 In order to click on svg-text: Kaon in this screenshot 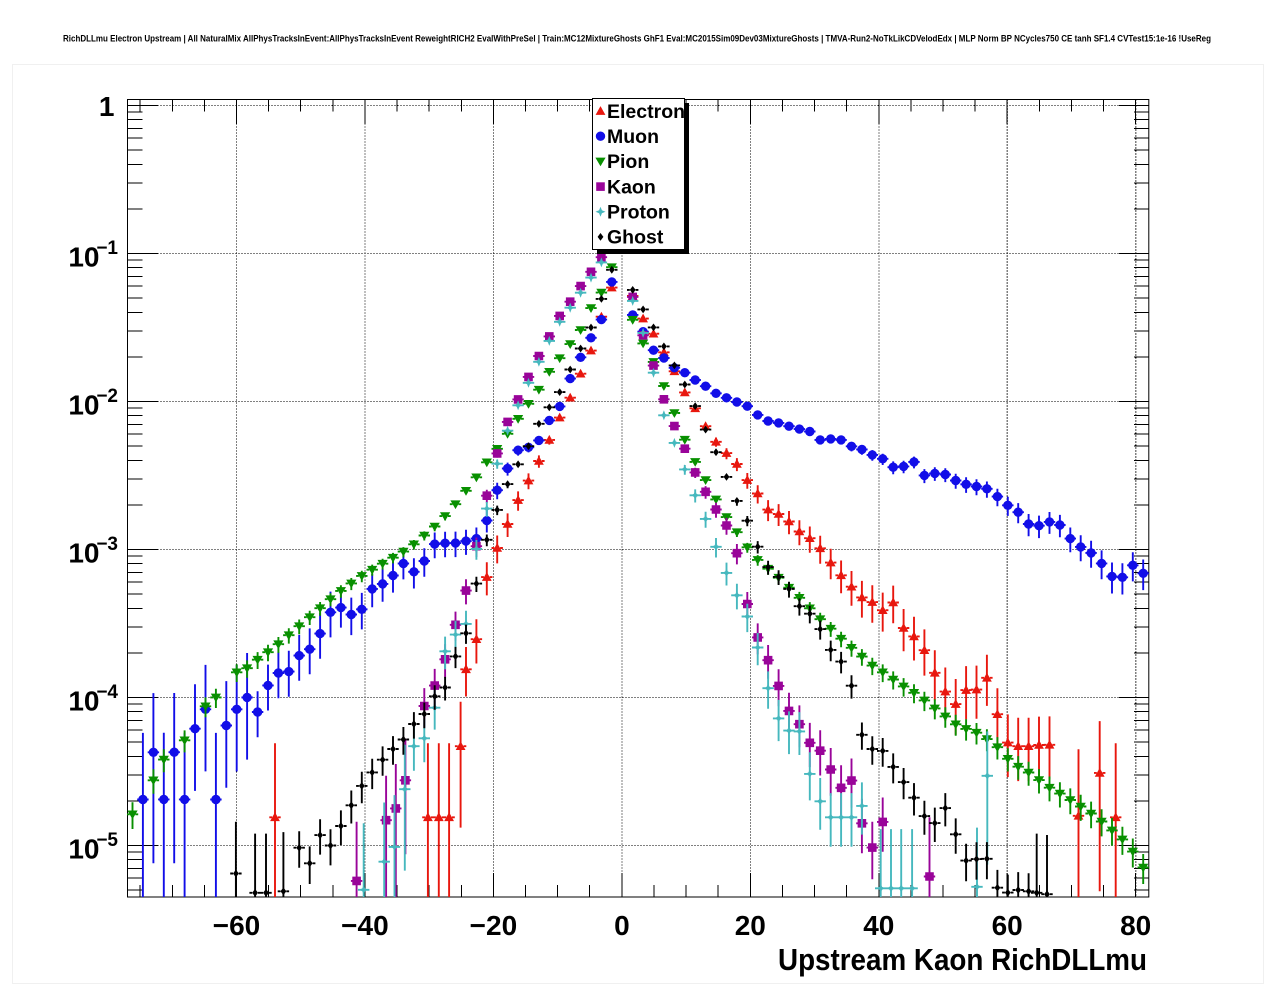, I will do `click(631, 187)`.